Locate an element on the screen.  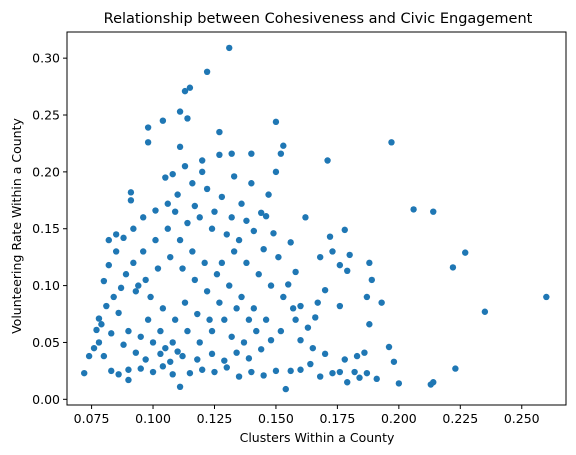
x-tick-label: 0.100 is located at coordinates (153, 418).